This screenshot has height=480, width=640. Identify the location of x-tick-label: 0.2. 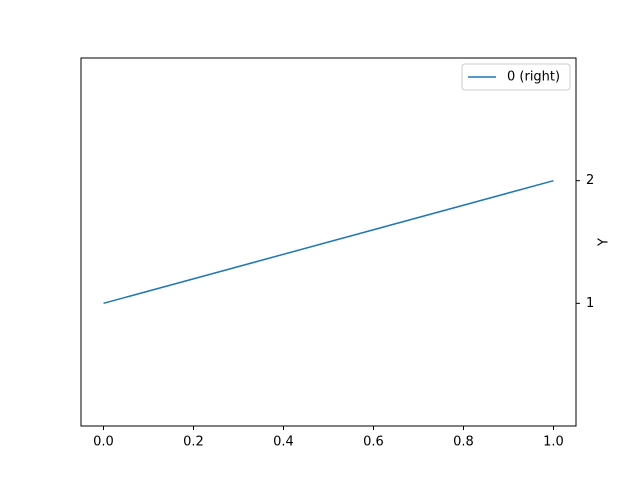
(193, 442).